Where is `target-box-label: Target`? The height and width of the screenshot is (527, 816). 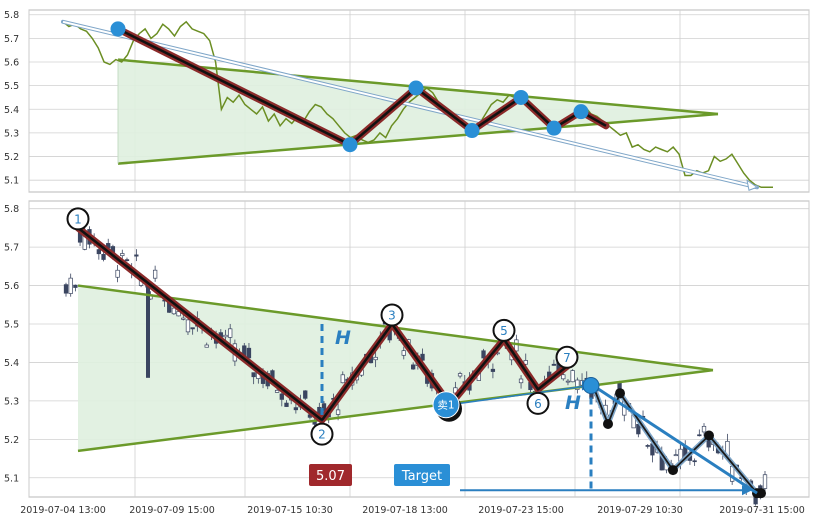
target-box-label: Target is located at coordinates (421, 476).